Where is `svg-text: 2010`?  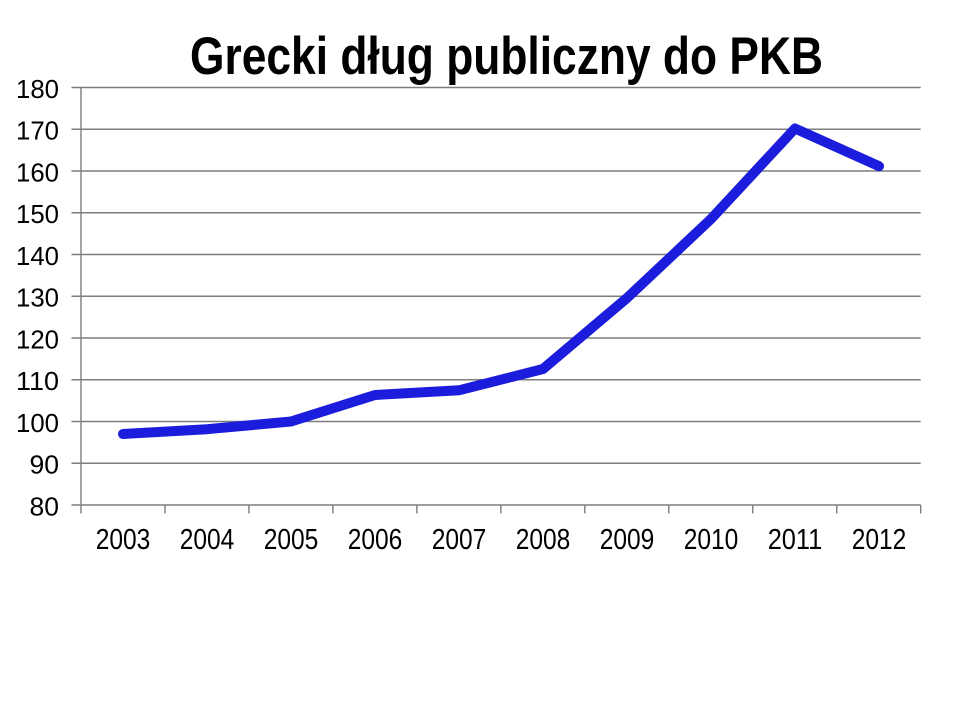
svg-text: 2010 is located at coordinates (711, 540).